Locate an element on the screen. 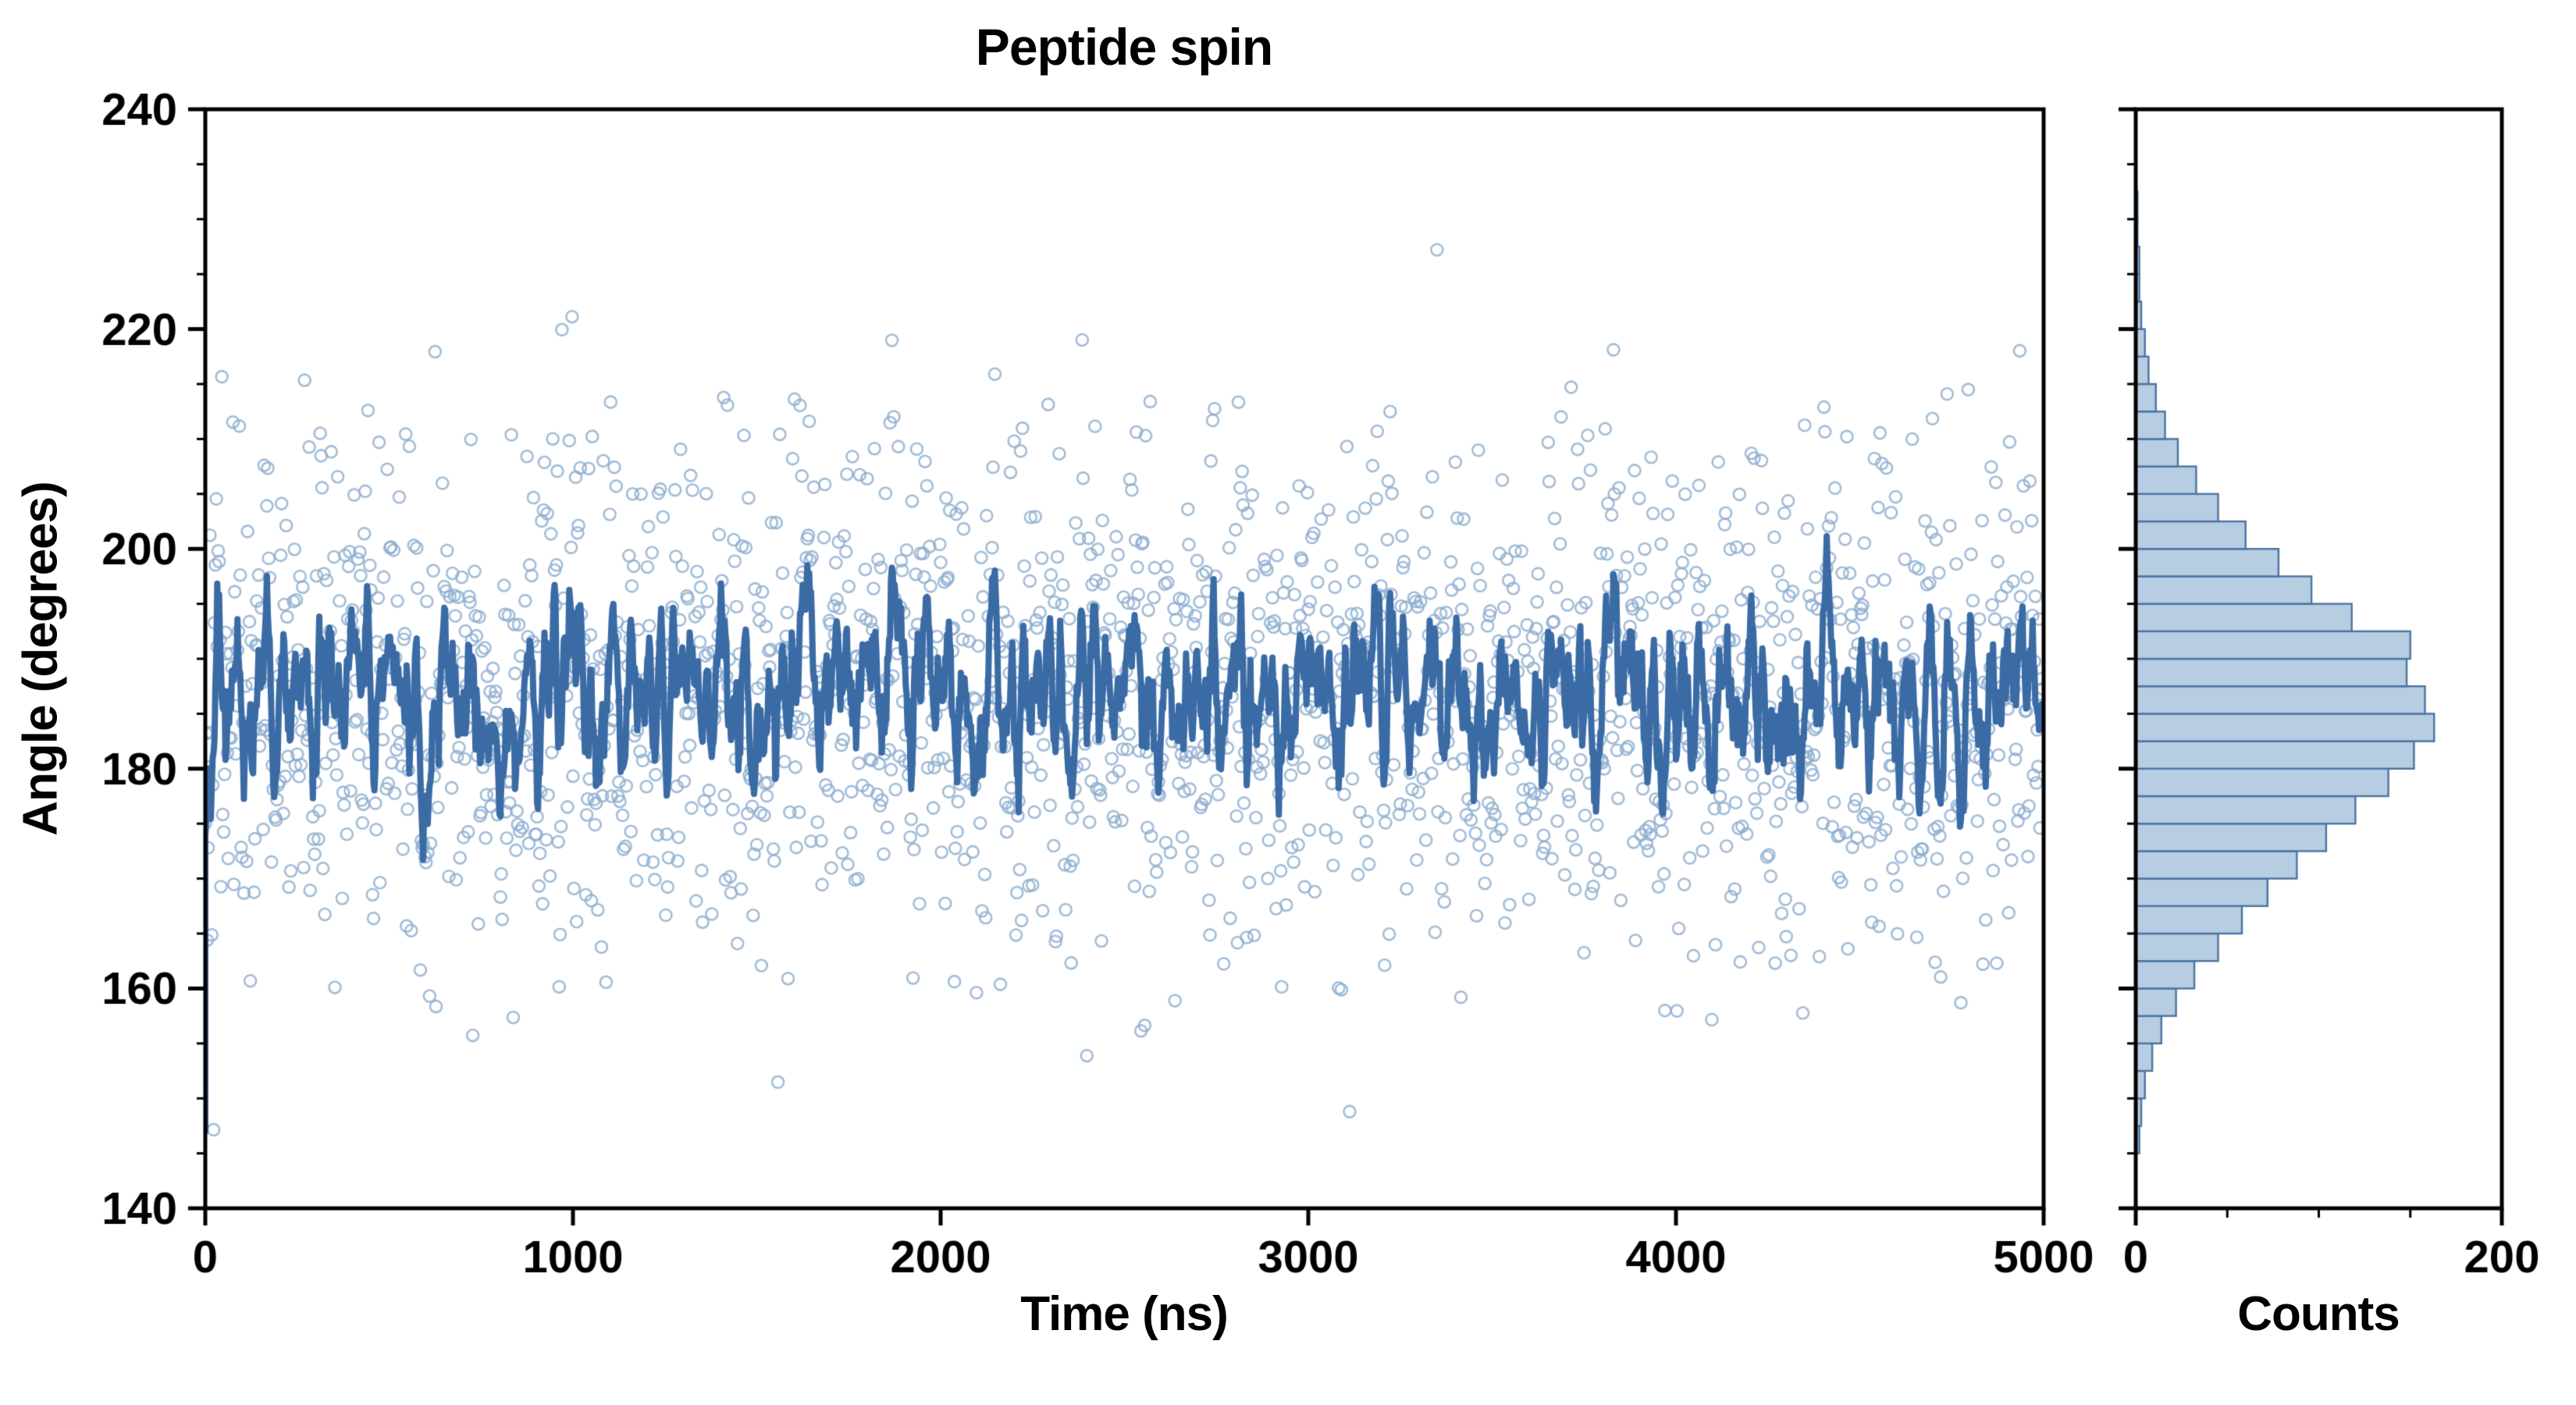 This screenshot has width=2576, height=1405. y-axis-label: Angle (degrees) is located at coordinates (40, 659).